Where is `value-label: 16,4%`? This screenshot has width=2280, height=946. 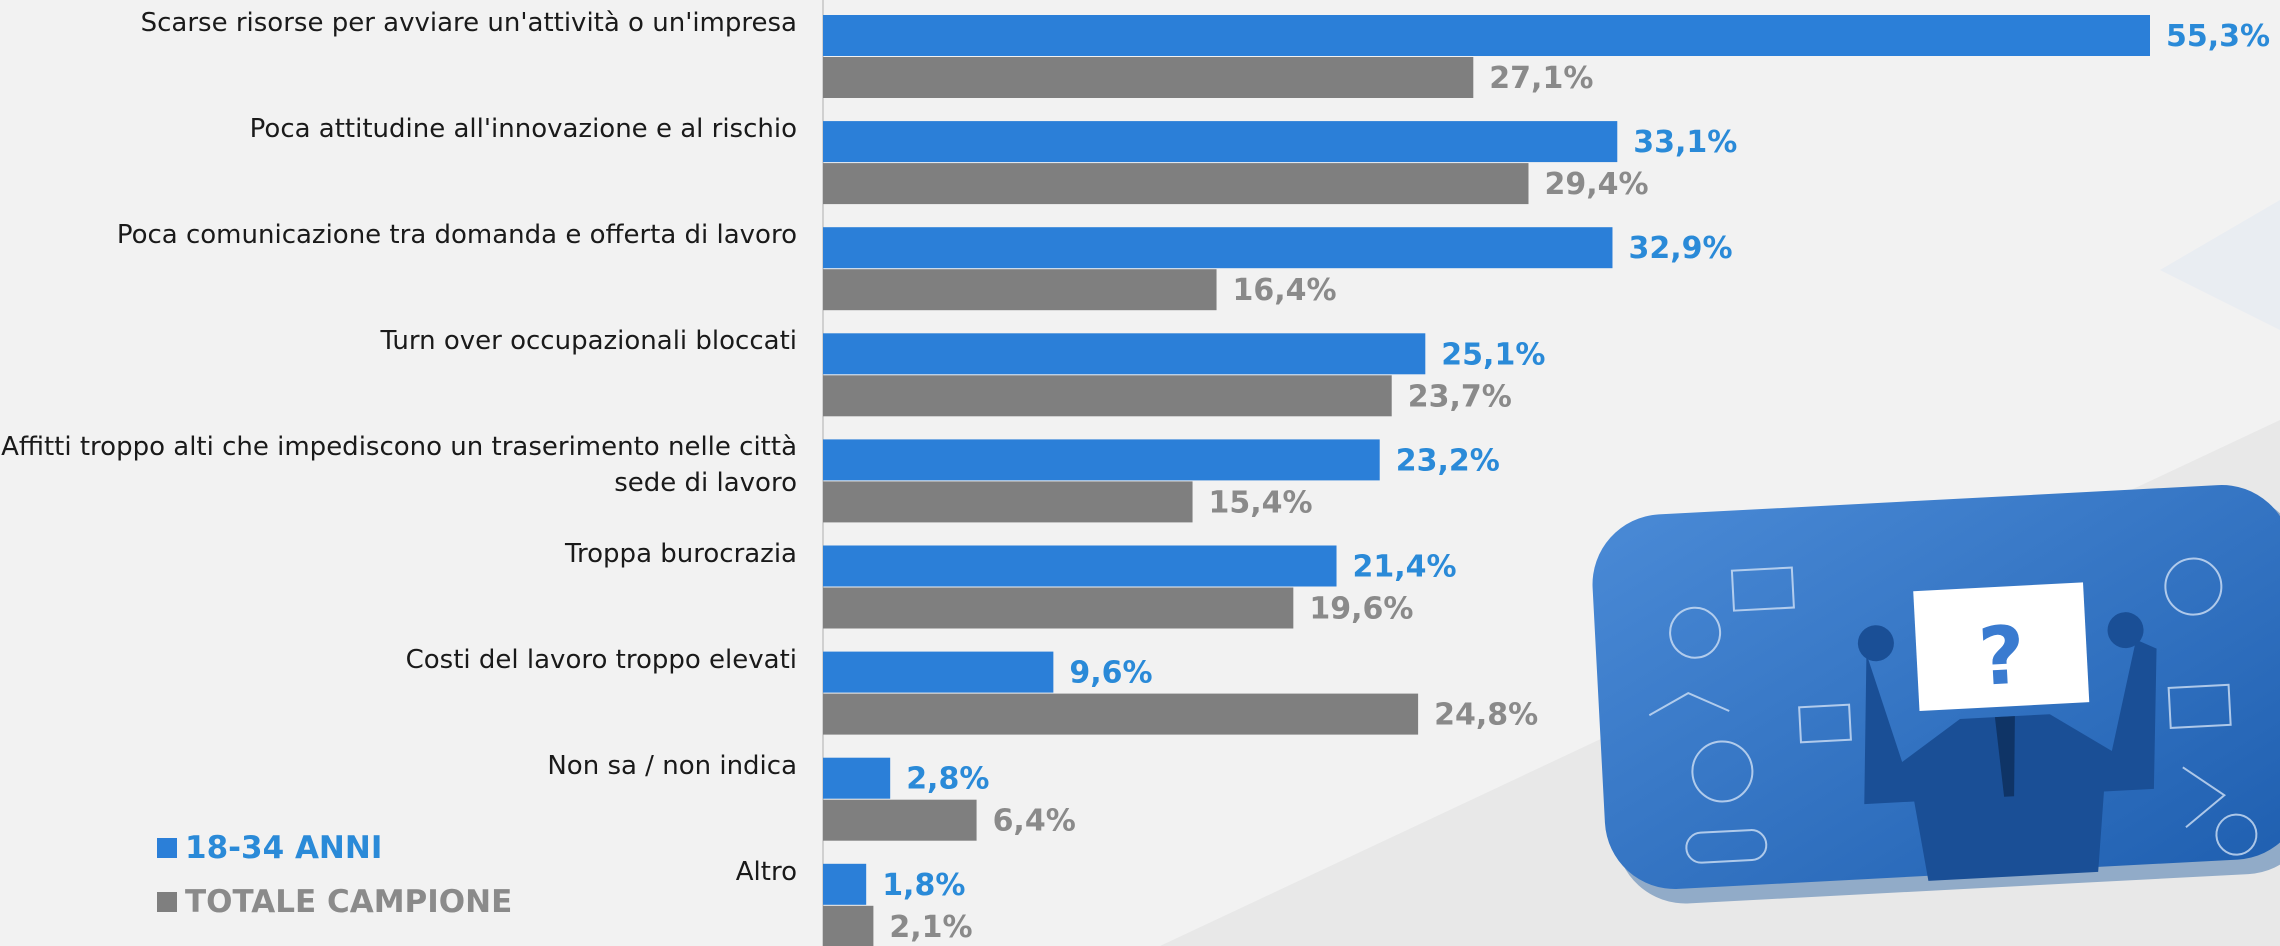 value-label: 16,4% is located at coordinates (1285, 290).